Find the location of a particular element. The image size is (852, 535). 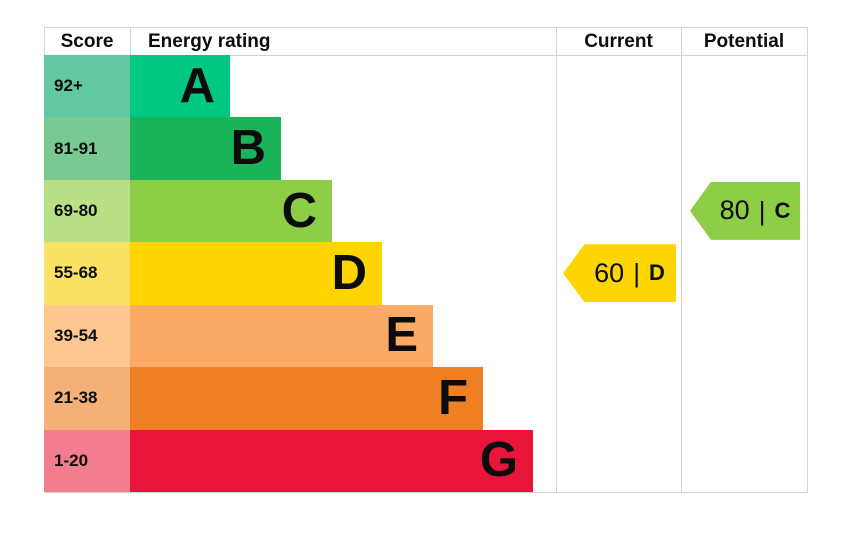

band-row-f: 21-38 F is located at coordinates (300, 398).